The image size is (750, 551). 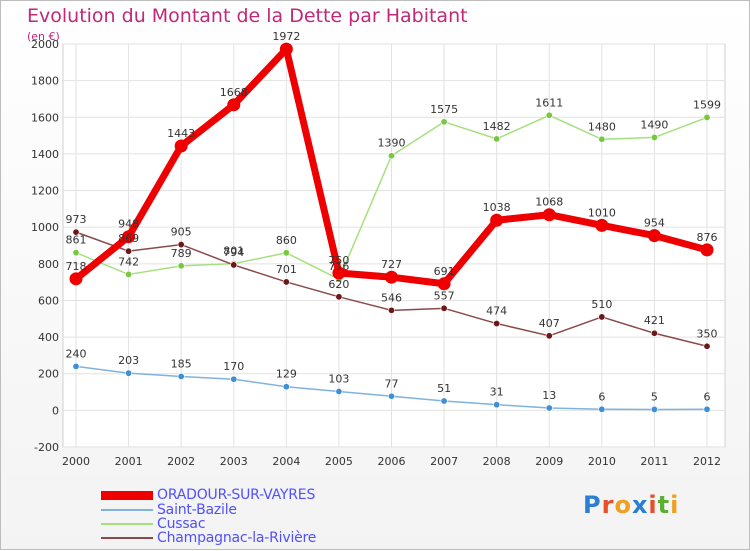 What do you see at coordinates (549, 461) in the screenshot?
I see `x-tick-label: 2009` at bounding box center [549, 461].